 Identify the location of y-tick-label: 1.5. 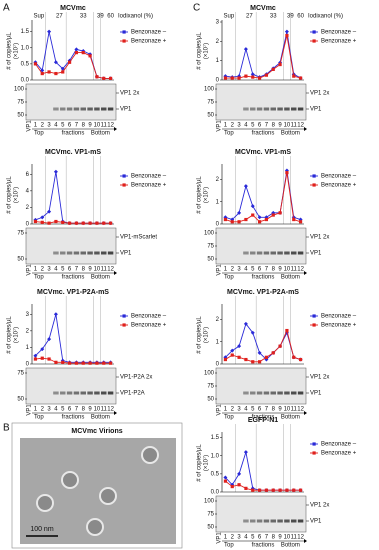
(25, 32).